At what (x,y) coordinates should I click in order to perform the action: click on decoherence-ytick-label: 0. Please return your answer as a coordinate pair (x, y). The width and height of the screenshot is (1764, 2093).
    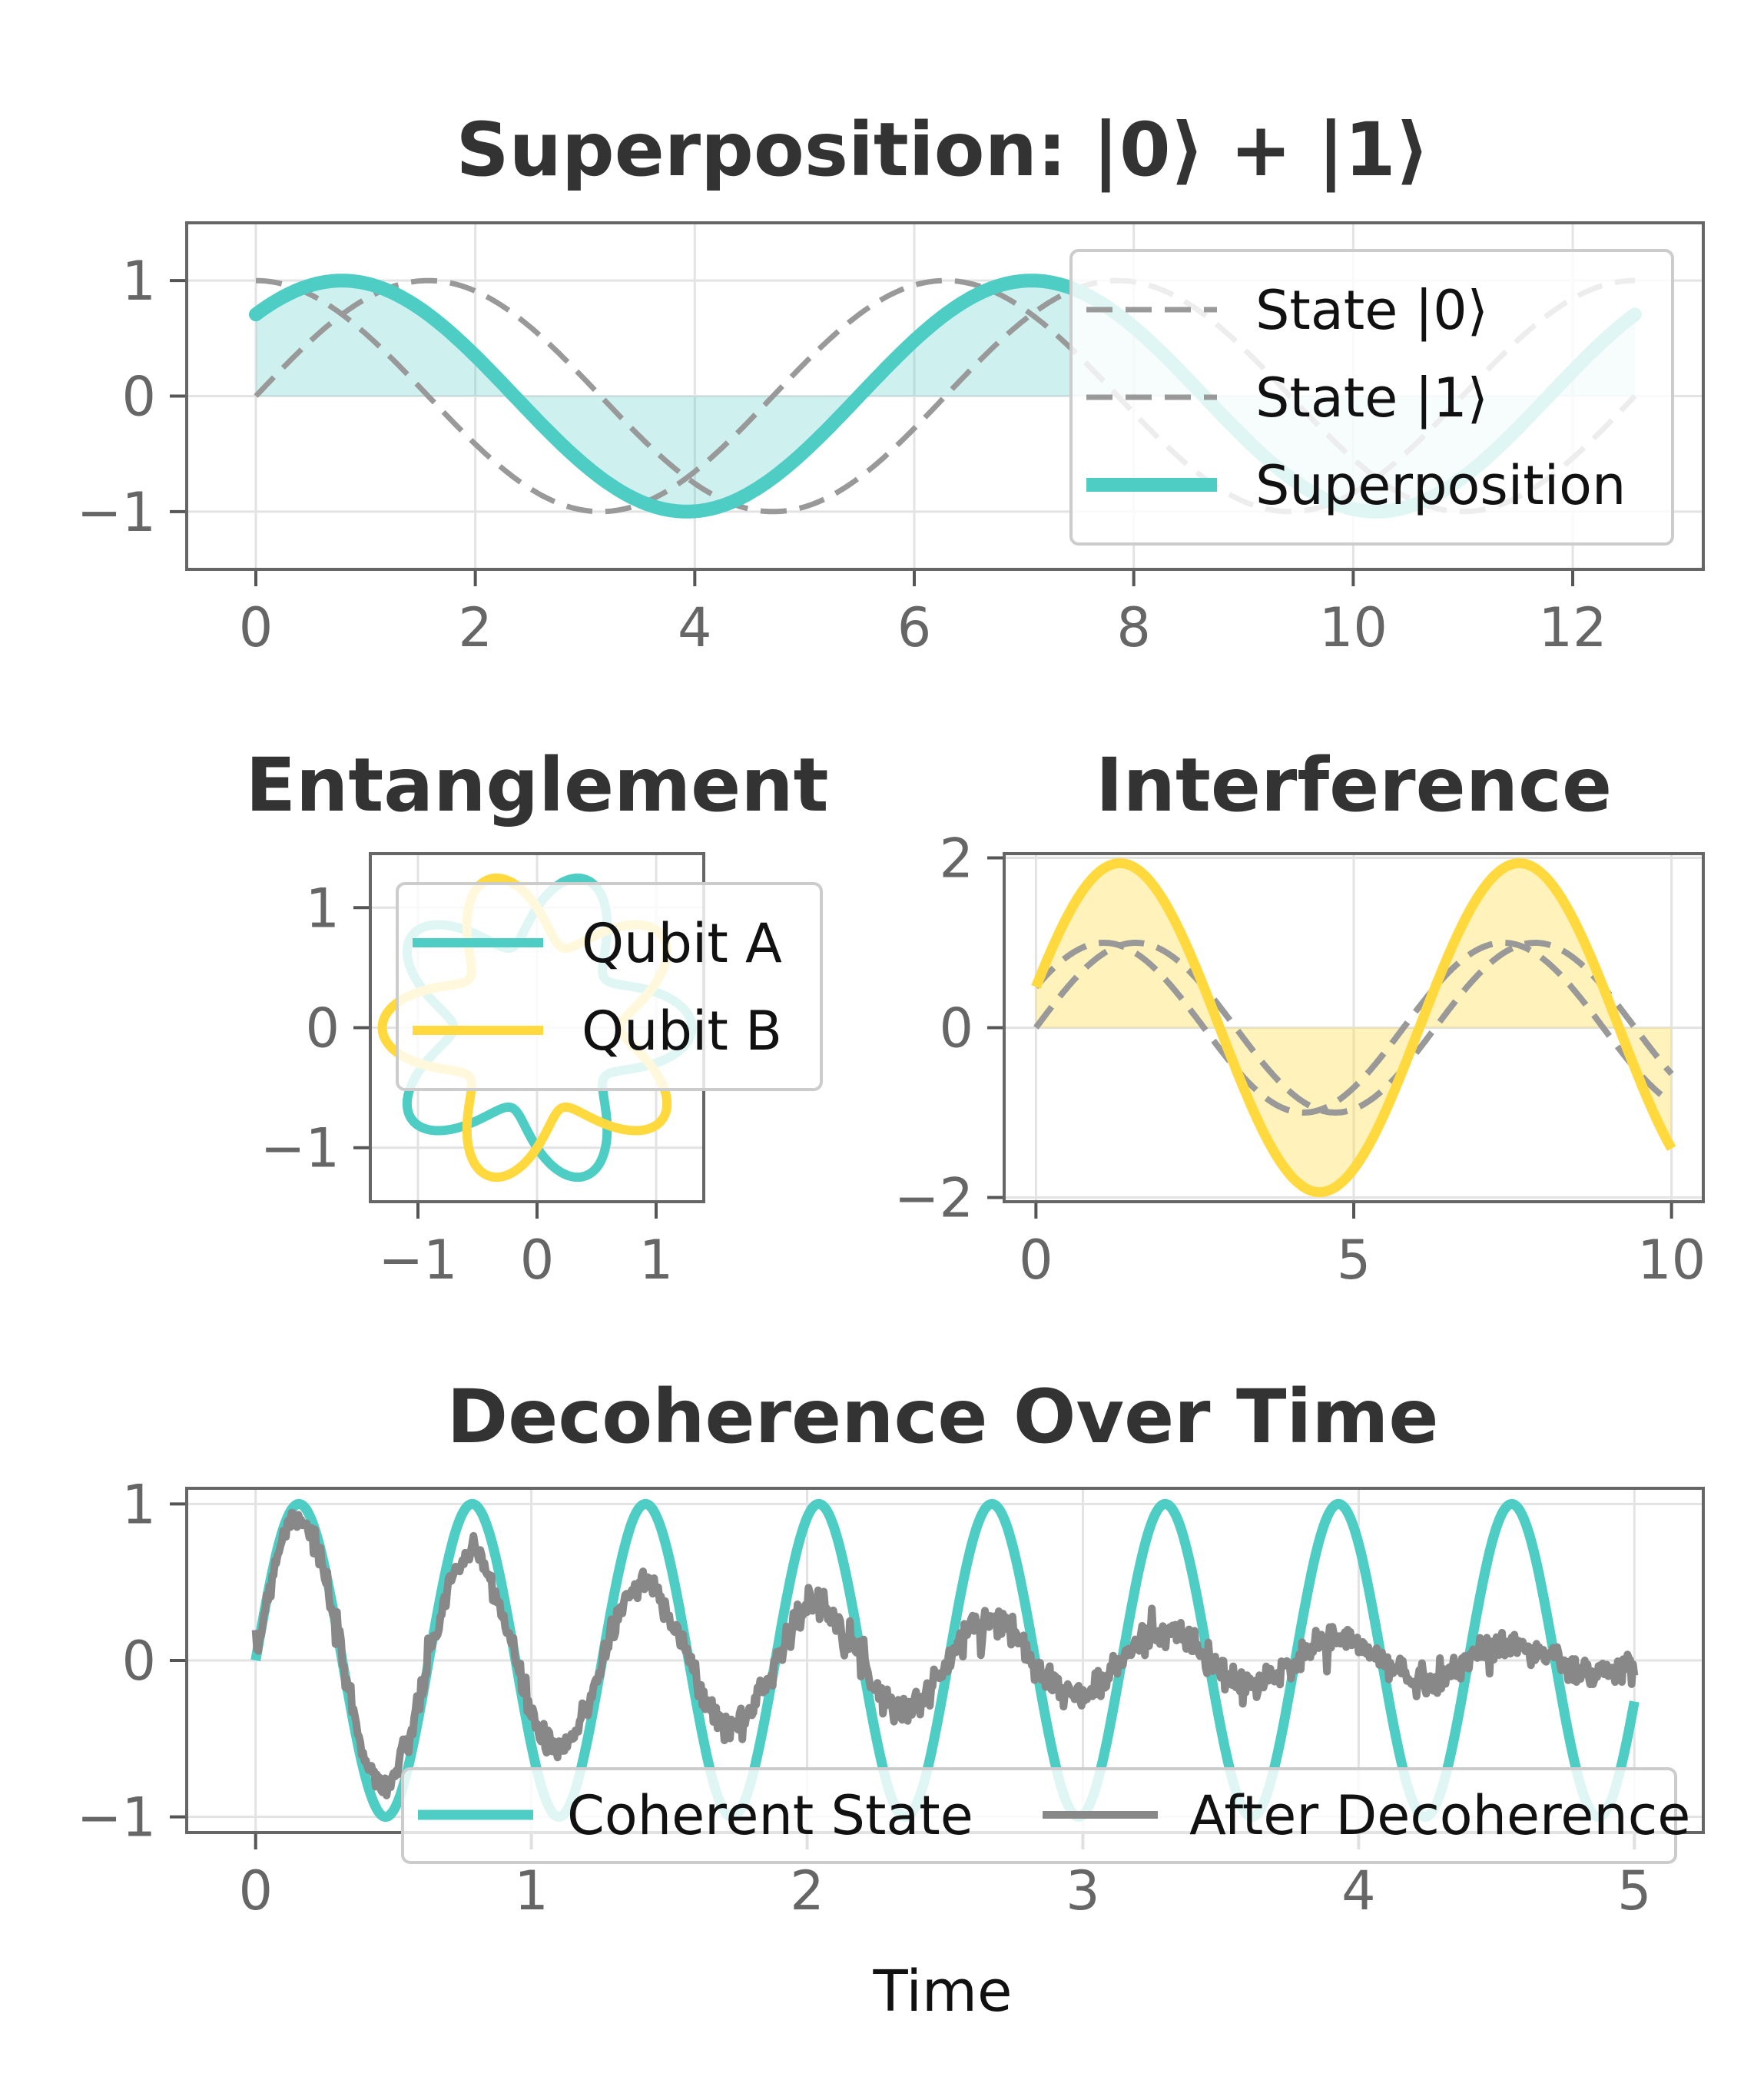
    Looking at the image, I should click on (138, 1661).